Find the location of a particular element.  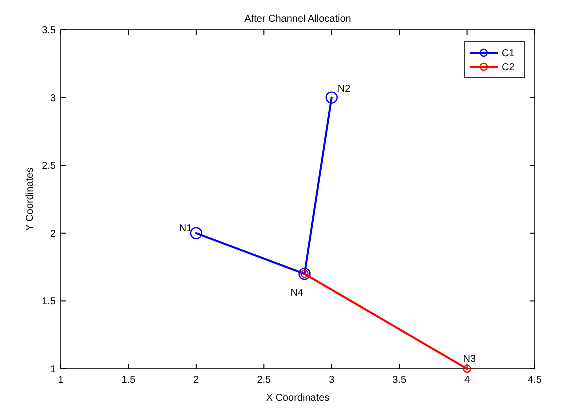

annotation: N4 is located at coordinates (297, 294).